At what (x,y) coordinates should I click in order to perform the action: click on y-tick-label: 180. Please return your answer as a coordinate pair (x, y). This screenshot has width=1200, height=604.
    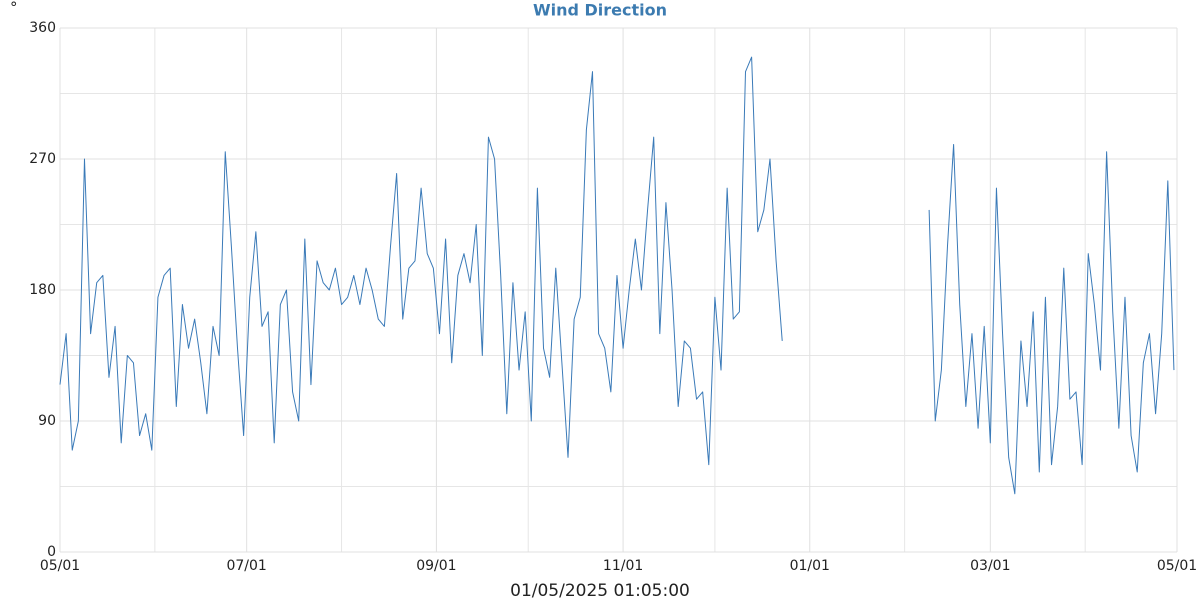
    Looking at the image, I should click on (42, 290).